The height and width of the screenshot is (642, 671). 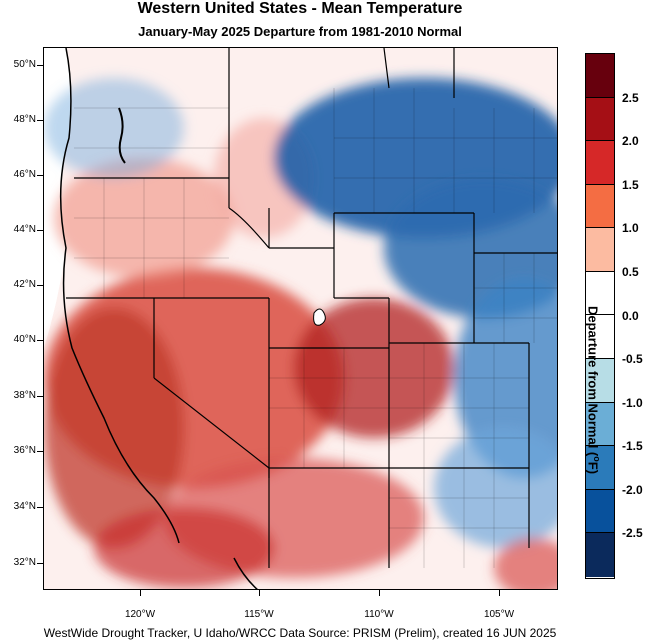 I want to click on colorbar-tick-label: 2.5, so click(x=630, y=97).